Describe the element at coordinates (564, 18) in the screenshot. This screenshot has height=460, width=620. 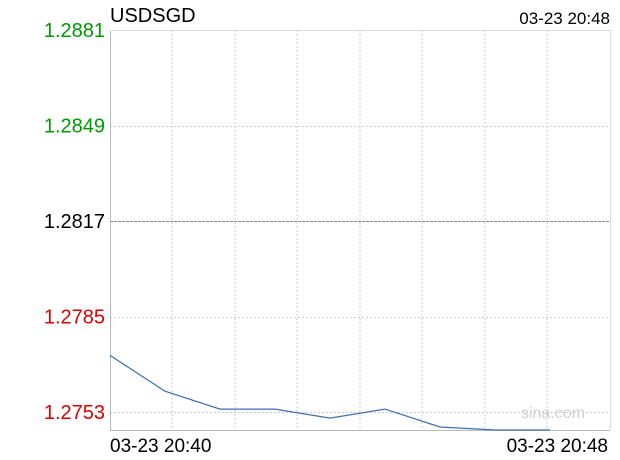
I see `timestamp: 03-23 20:48` at that location.